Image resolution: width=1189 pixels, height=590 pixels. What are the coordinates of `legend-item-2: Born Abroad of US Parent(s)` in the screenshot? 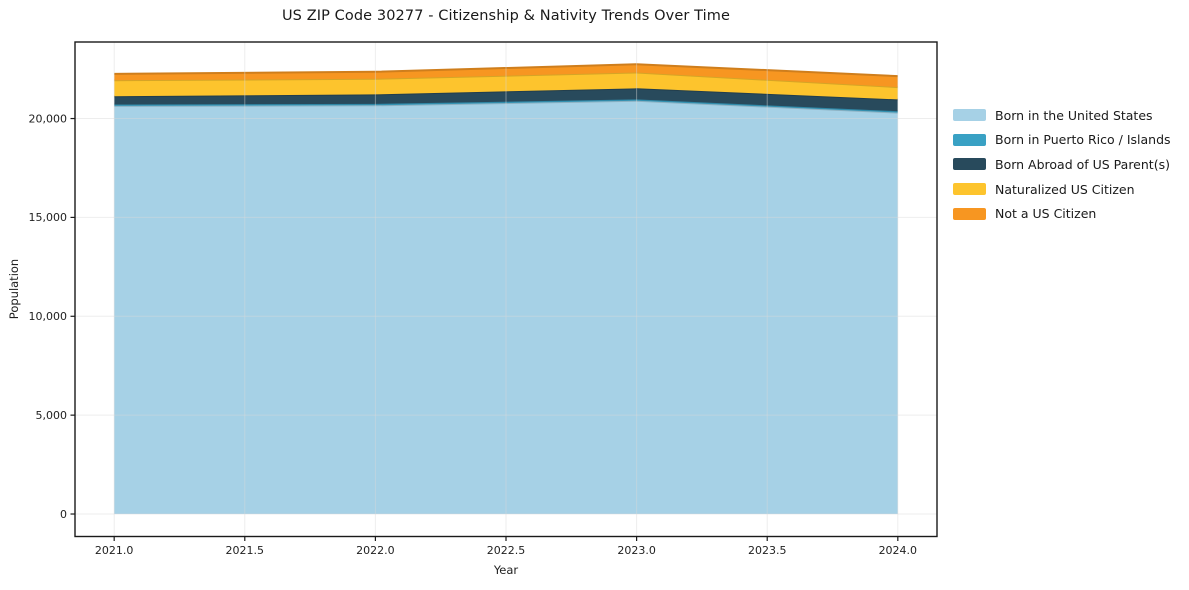 It's located at (1062, 164).